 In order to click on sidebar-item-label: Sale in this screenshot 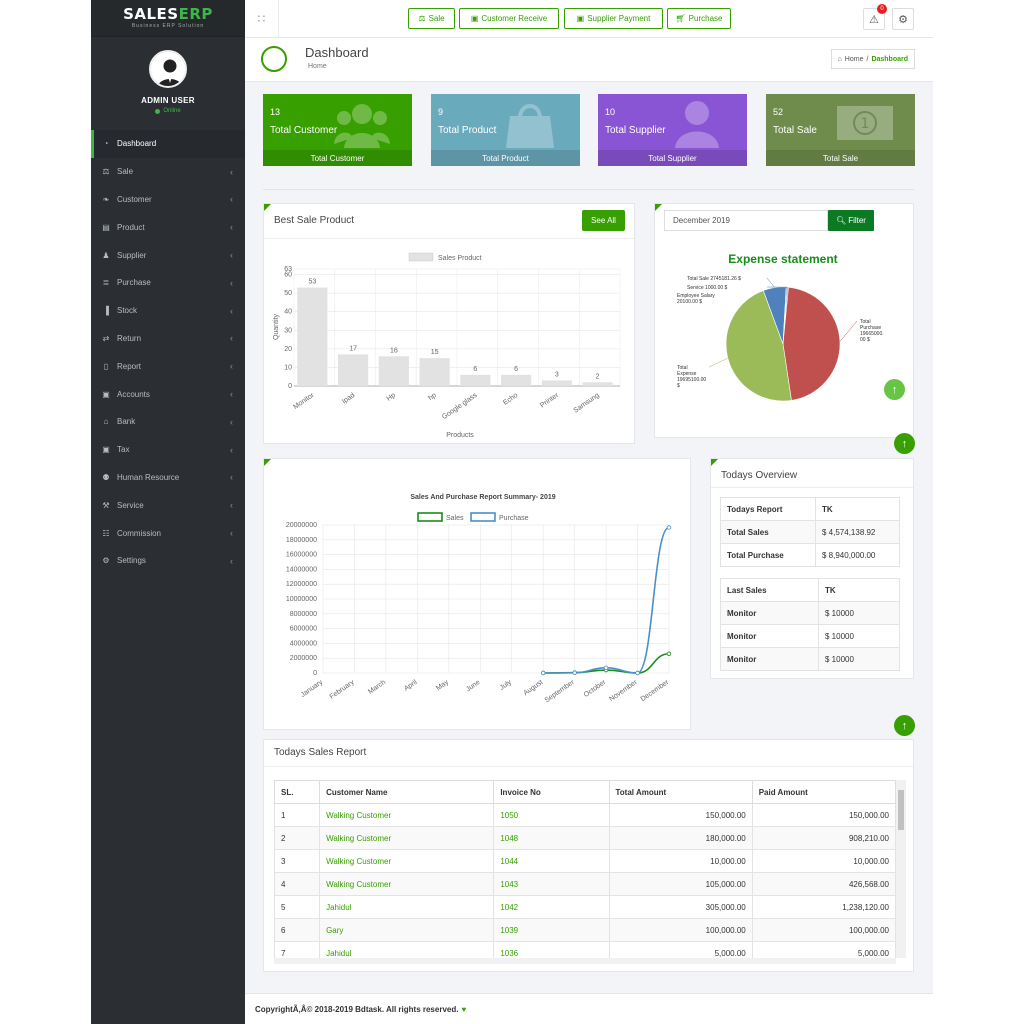, I will do `click(125, 172)`.